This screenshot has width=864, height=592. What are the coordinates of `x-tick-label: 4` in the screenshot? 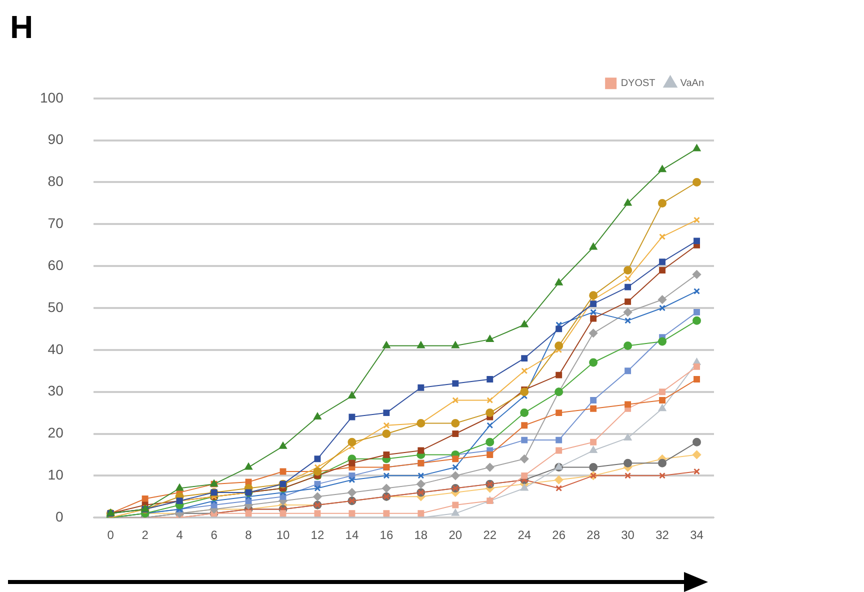 It's located at (180, 535).